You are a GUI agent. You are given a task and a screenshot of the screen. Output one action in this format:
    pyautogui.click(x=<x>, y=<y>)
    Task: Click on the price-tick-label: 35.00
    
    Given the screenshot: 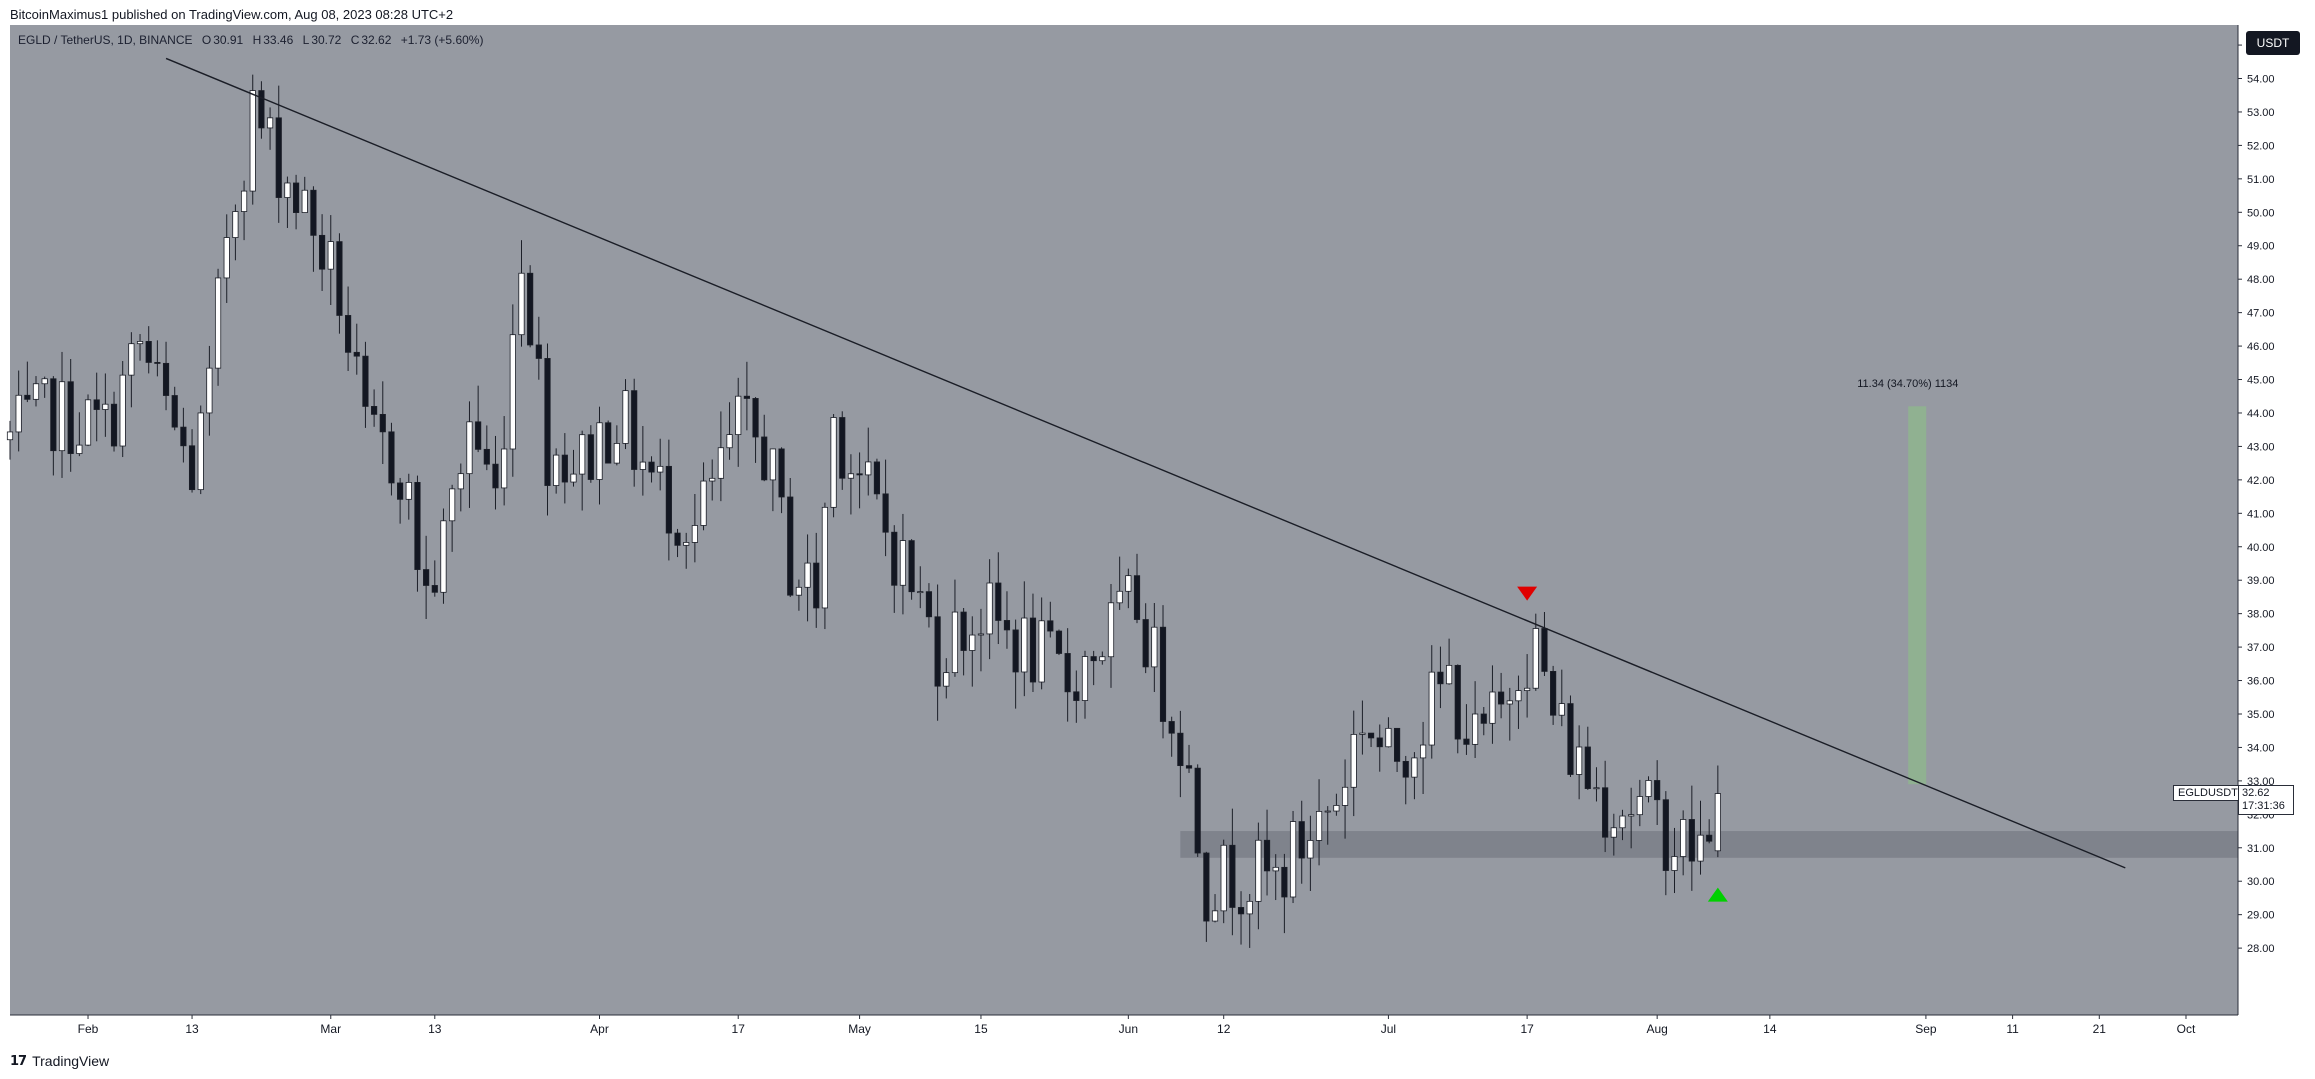 What is the action you would take?
    pyautogui.click(x=2261, y=715)
    